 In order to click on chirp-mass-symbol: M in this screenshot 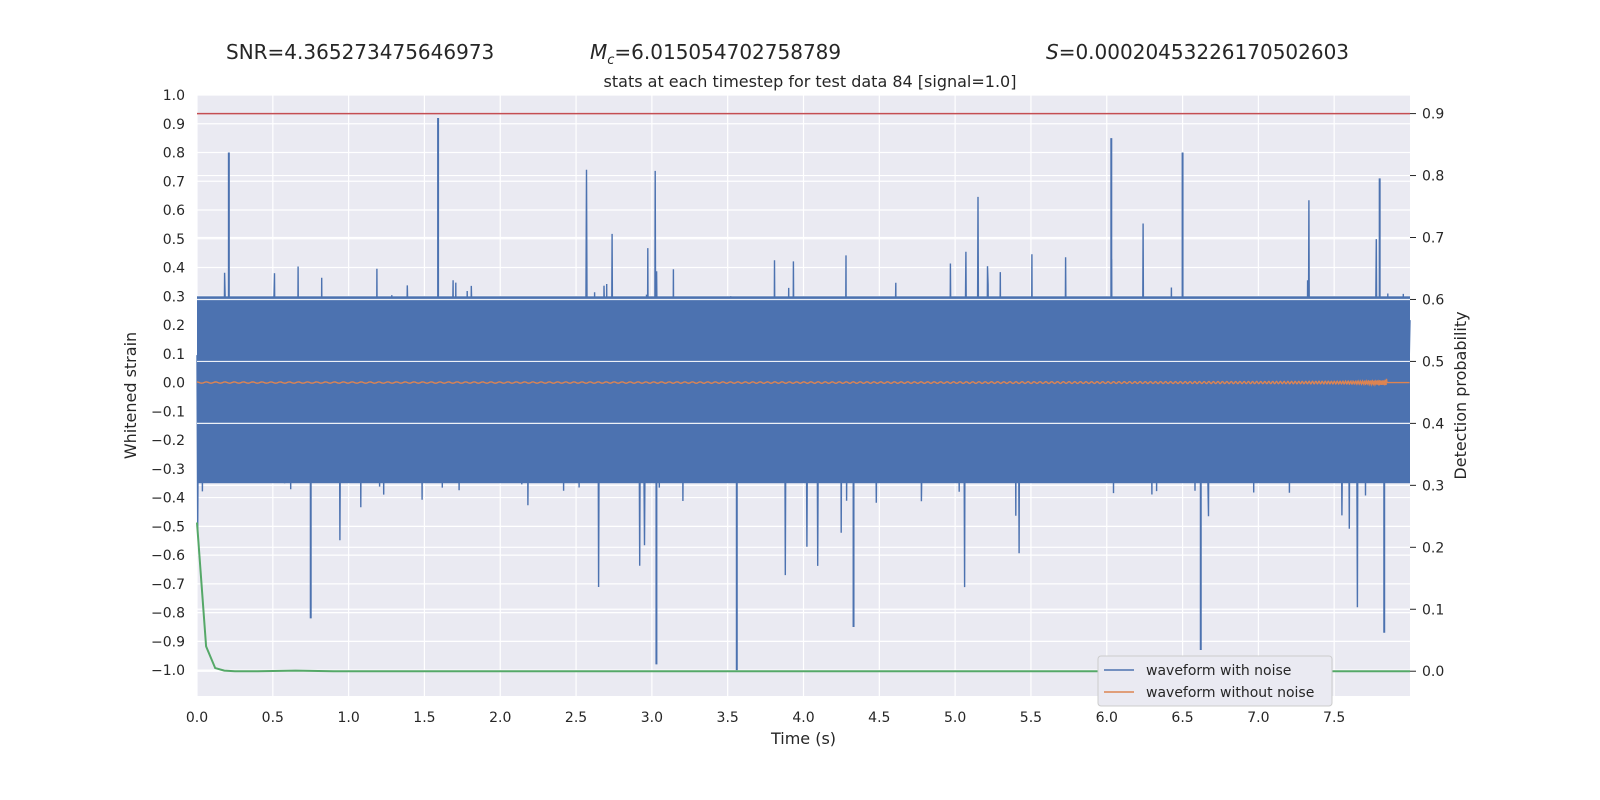, I will do `click(599, 52)`.